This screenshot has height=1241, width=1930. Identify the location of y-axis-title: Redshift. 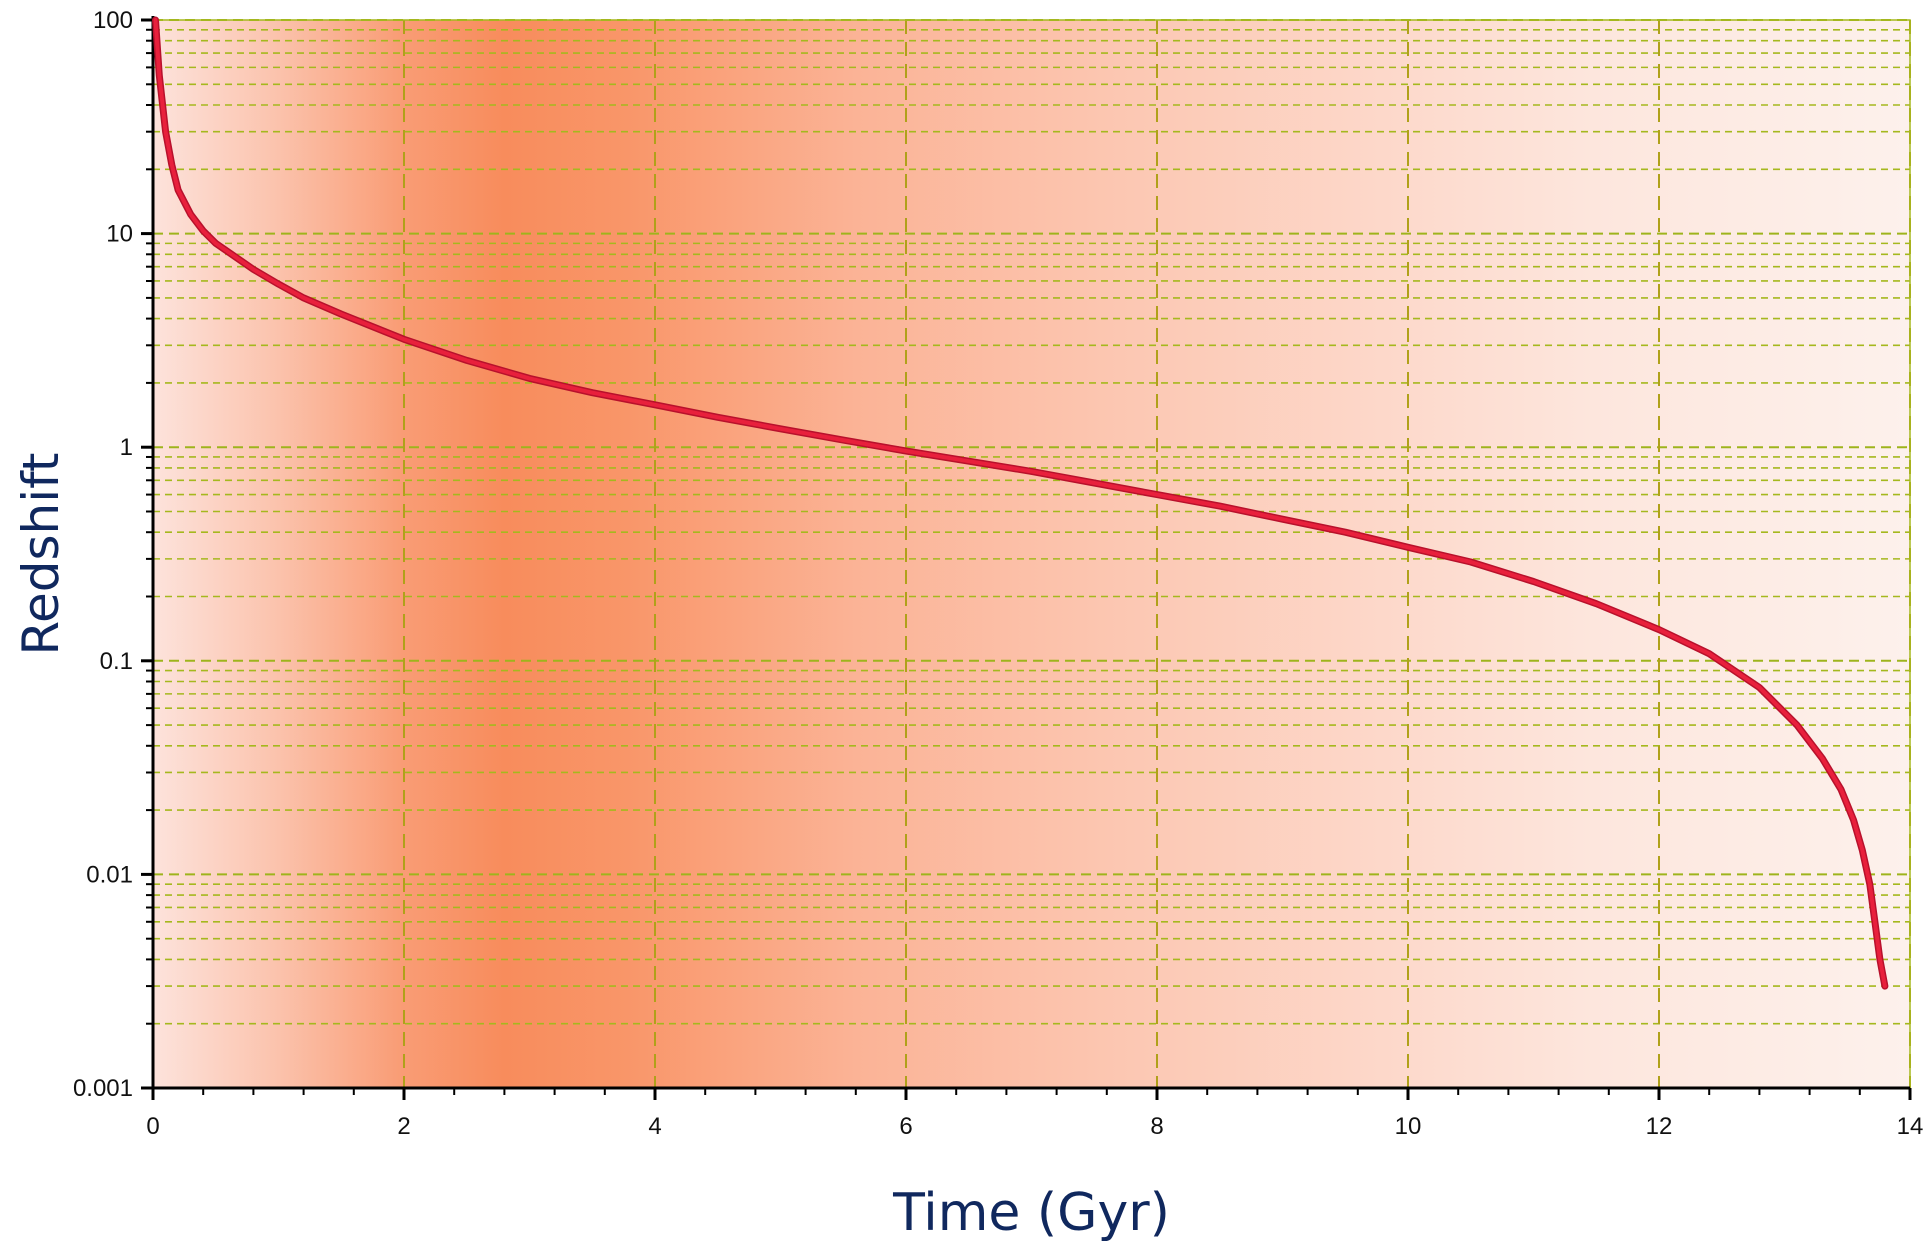
(41, 554).